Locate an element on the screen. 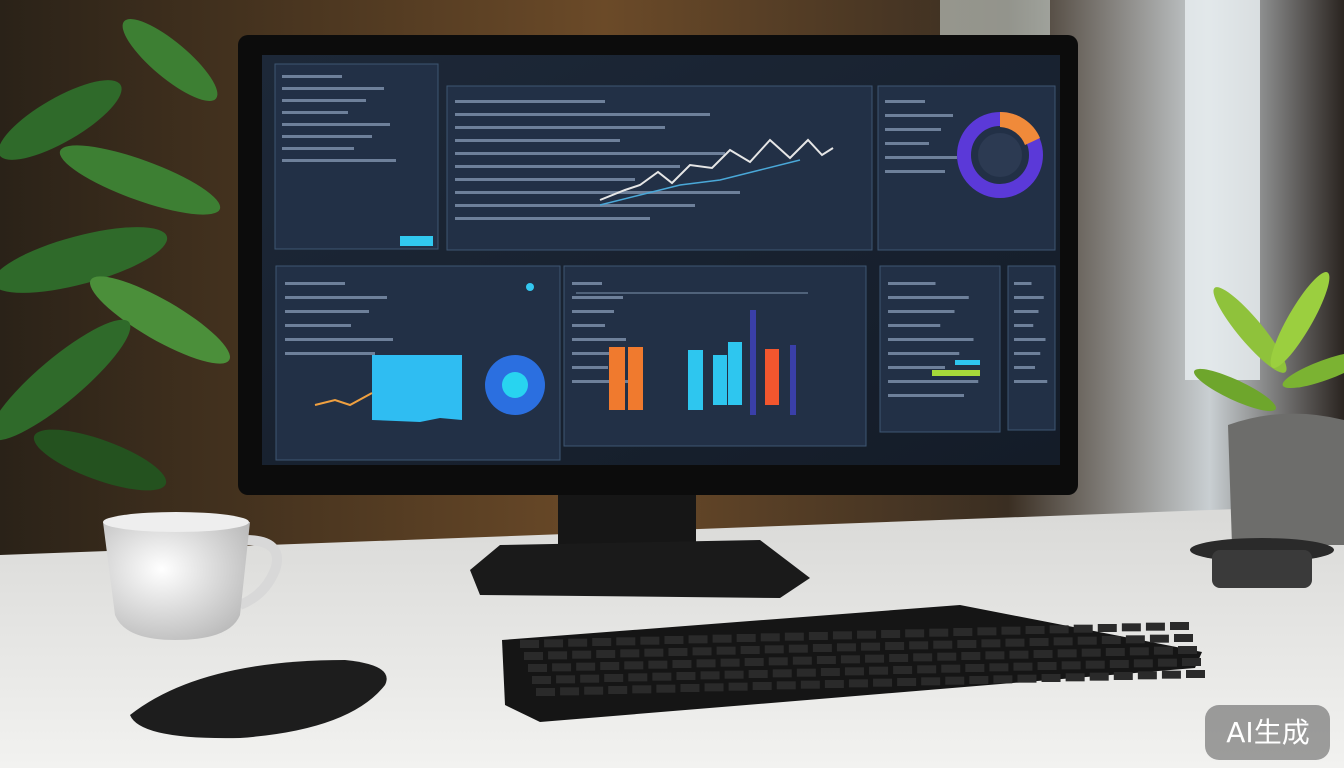  coffee-cup is located at coordinates (192, 576).